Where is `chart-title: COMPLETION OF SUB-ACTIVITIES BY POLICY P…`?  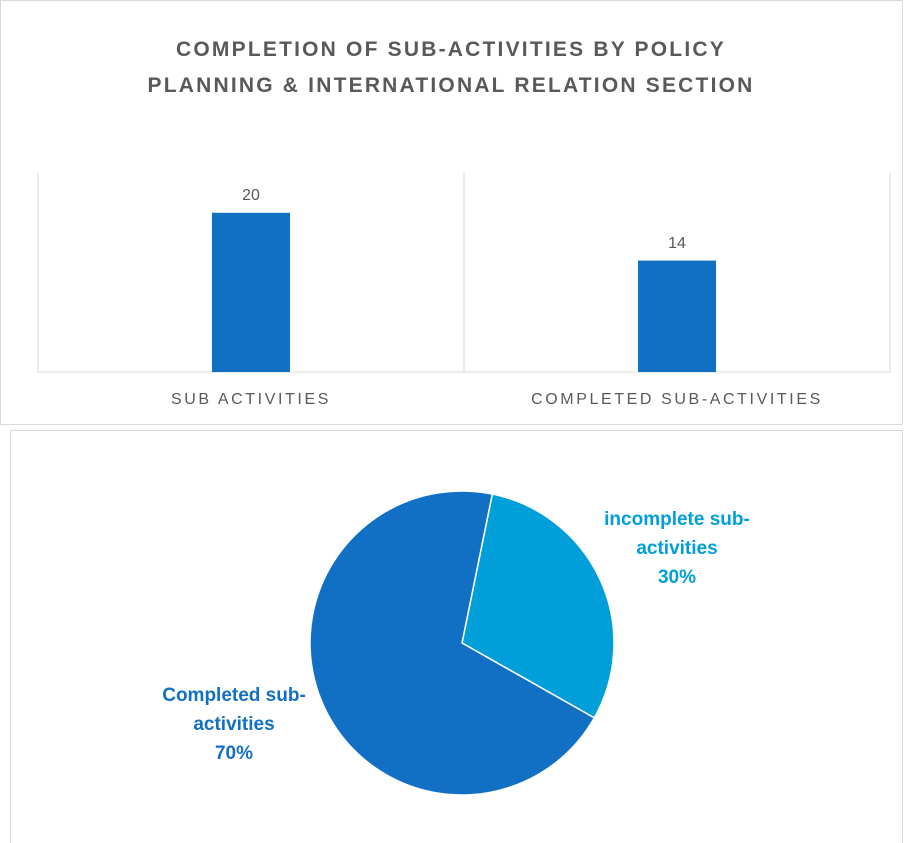
chart-title: COMPLETION OF SUB-ACTIVITIES BY POLICY P… is located at coordinates (451, 67).